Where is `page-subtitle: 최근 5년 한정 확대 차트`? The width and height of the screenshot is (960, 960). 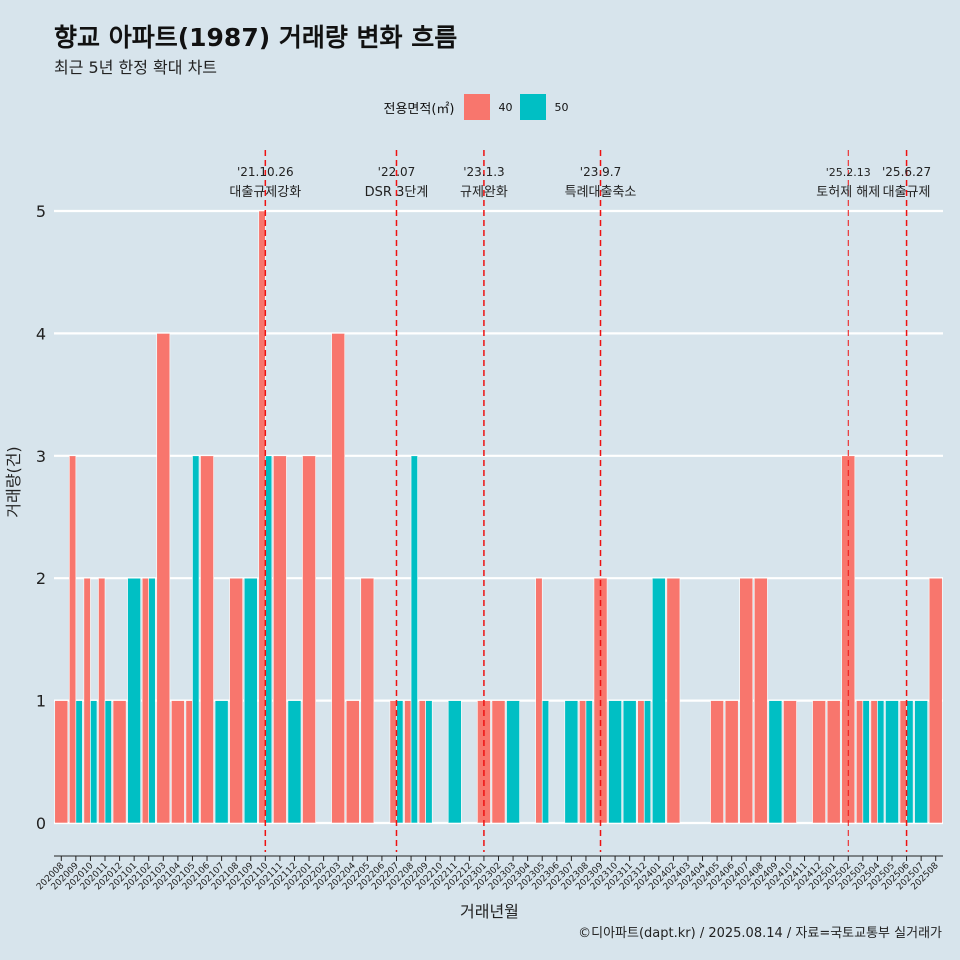 page-subtitle: 최근 5년 한정 확대 차트 is located at coordinates (136, 67).